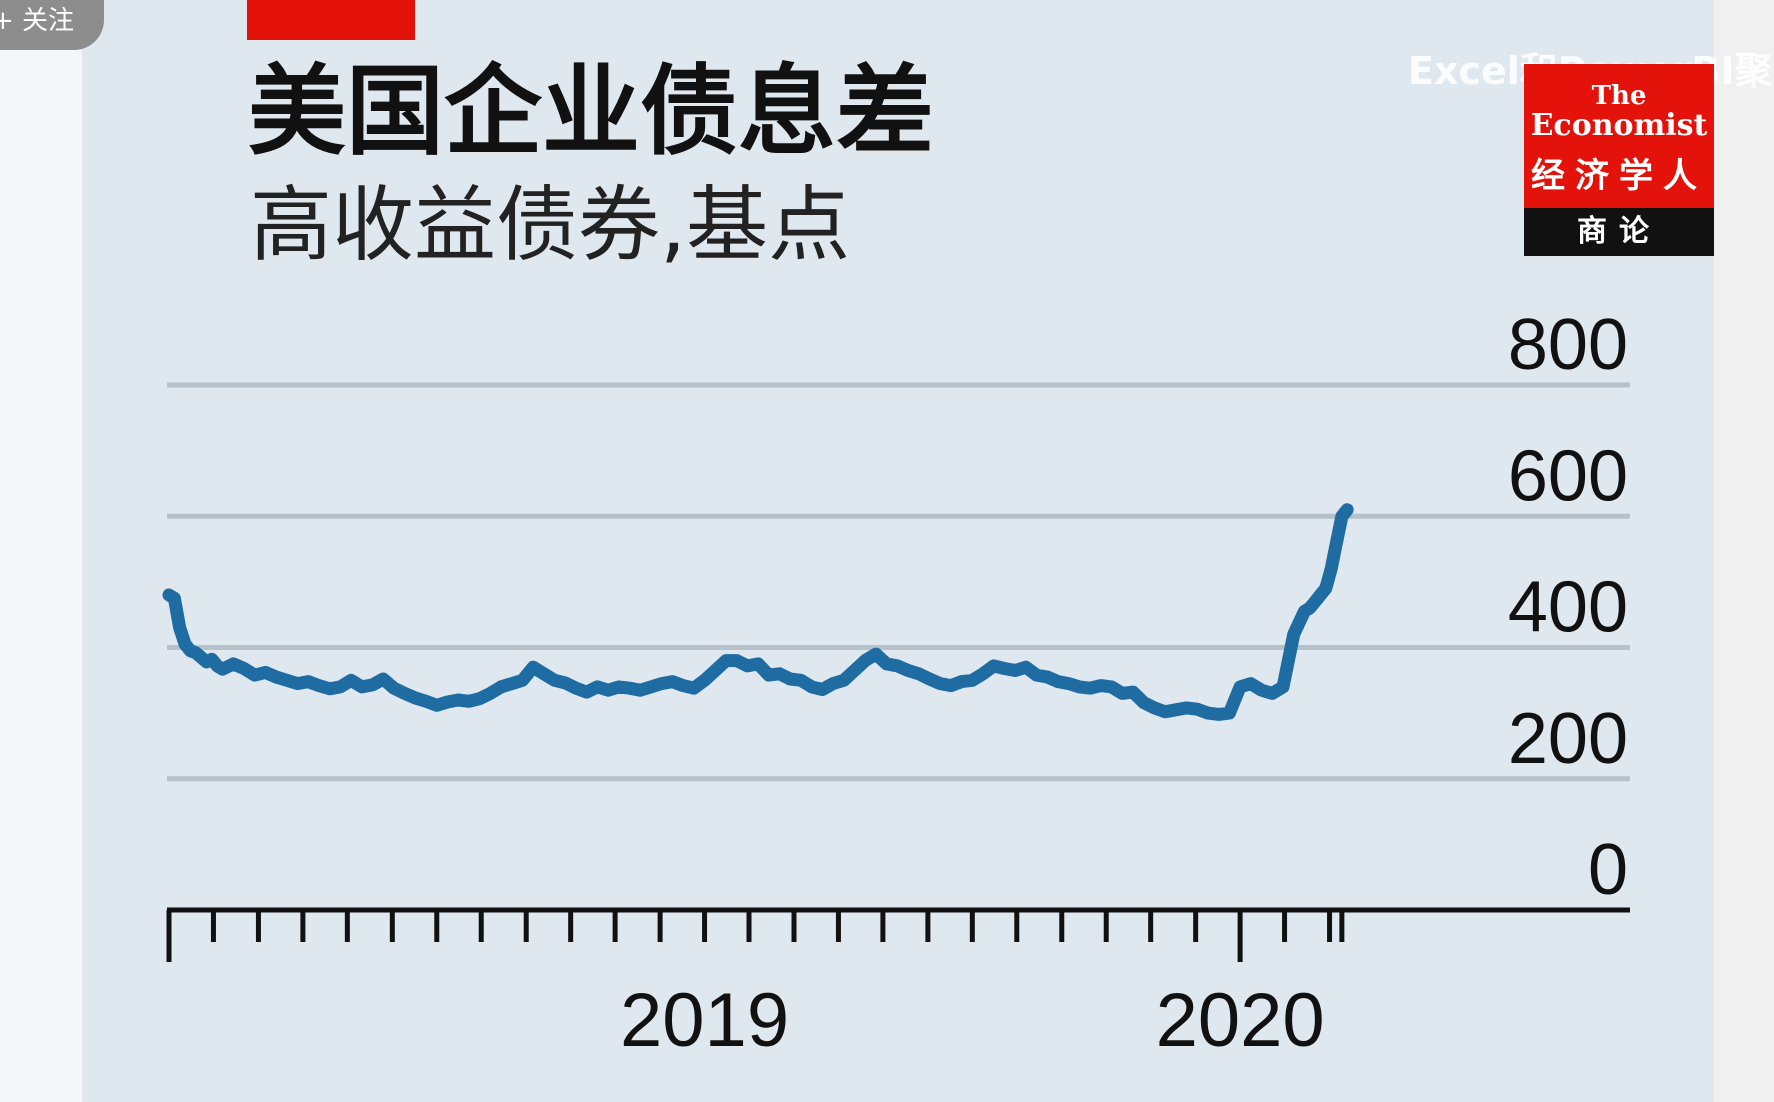 Image resolution: width=1774 pixels, height=1102 pixels. I want to click on x-axis, so click(898, 934).